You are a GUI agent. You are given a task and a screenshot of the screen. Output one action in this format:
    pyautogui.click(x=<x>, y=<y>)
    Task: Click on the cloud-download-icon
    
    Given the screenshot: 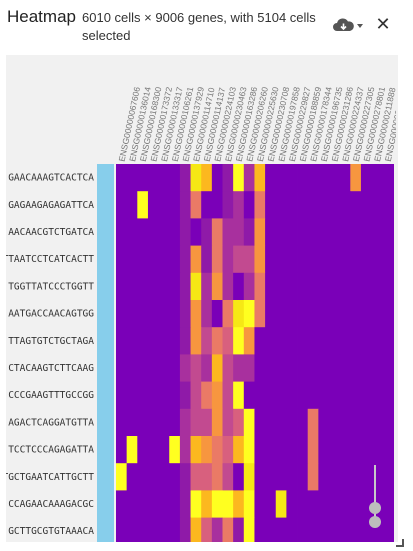 What is the action you would take?
    pyautogui.click(x=343, y=24)
    